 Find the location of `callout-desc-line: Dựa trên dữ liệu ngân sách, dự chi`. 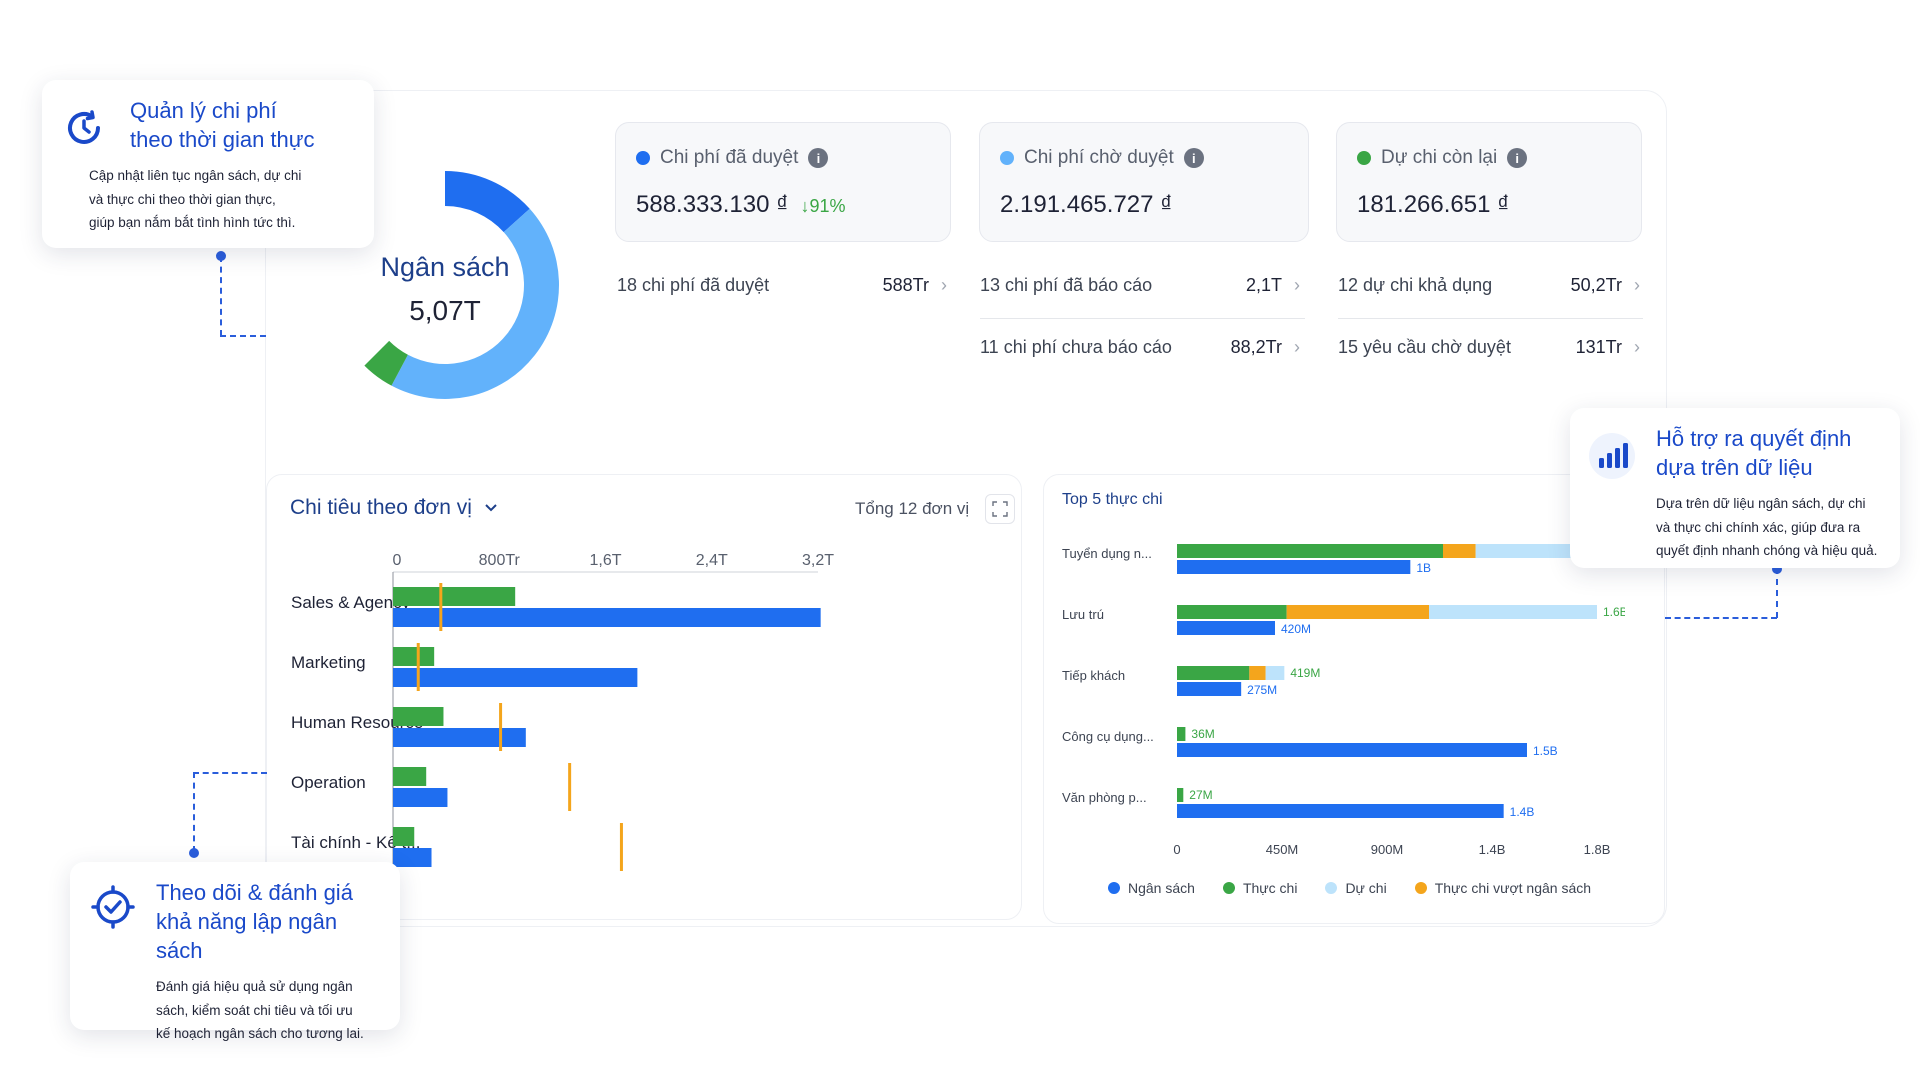

callout-desc-line: Dựa trên dữ liệu ngân sách, dự chi is located at coordinates (1761, 504).